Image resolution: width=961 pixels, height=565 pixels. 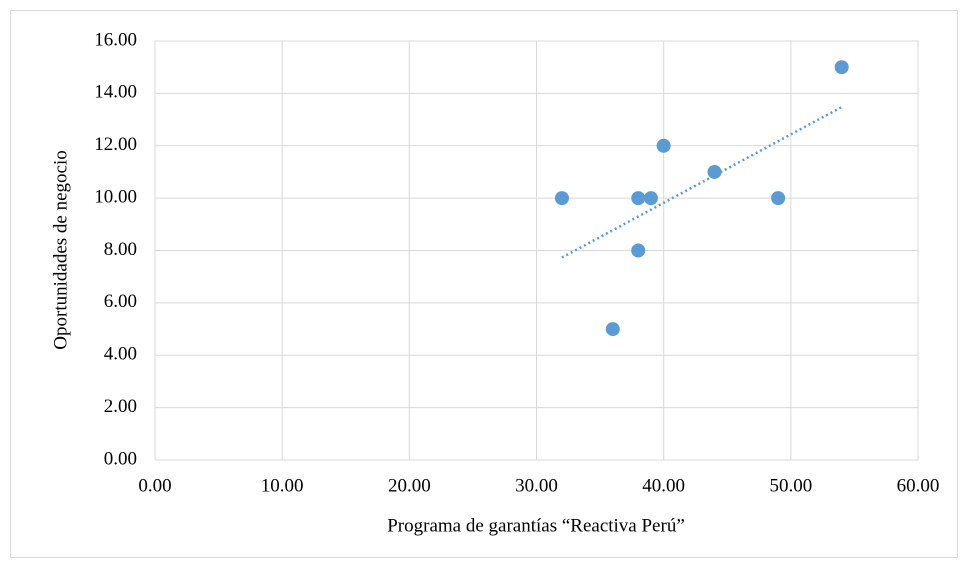 What do you see at coordinates (120, 406) in the screenshot?
I see `y-tick-label: 2.00` at bounding box center [120, 406].